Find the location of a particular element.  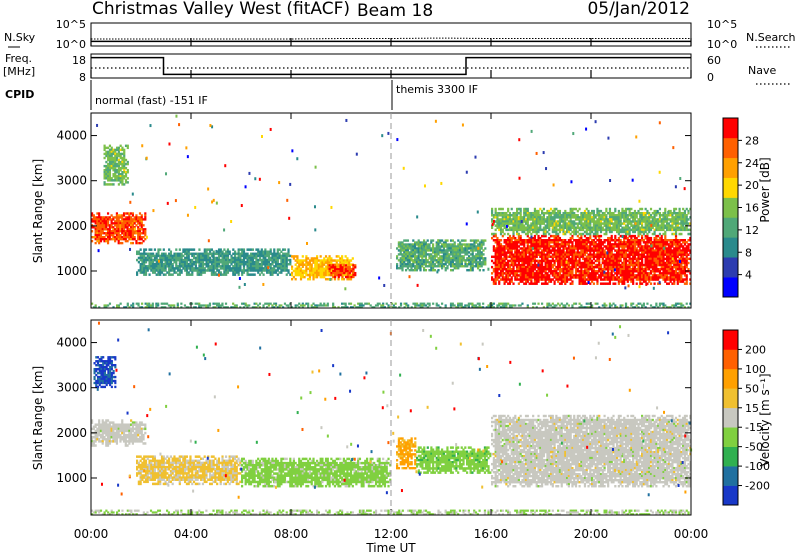

station-title: Christmas Valley West (fitACF) is located at coordinates (221, 9).